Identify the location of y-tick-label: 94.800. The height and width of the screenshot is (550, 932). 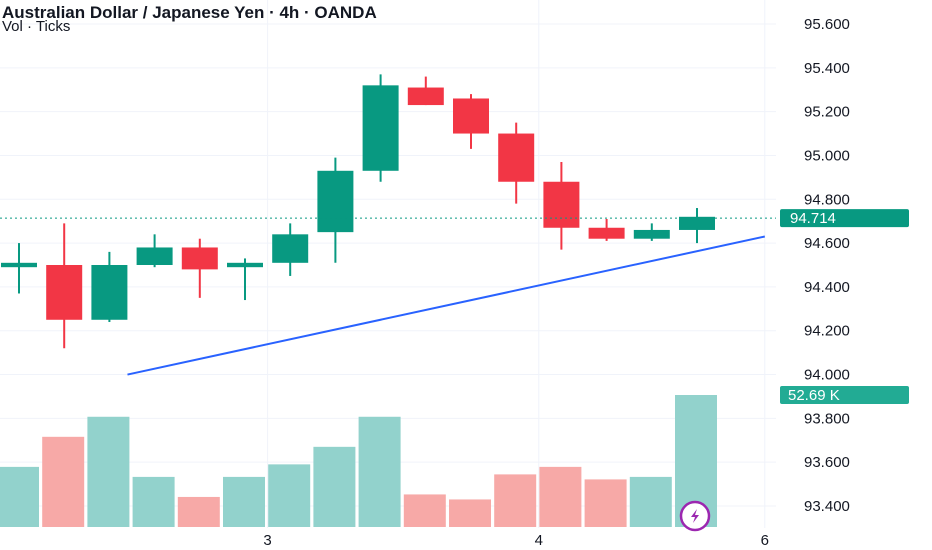
(827, 199).